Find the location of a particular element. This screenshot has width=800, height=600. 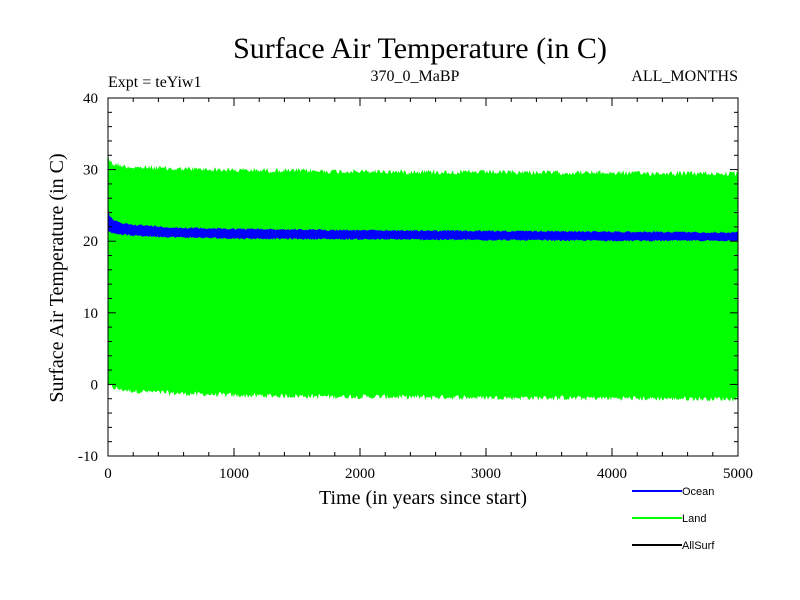

x-tick-label: 5000 is located at coordinates (738, 474).